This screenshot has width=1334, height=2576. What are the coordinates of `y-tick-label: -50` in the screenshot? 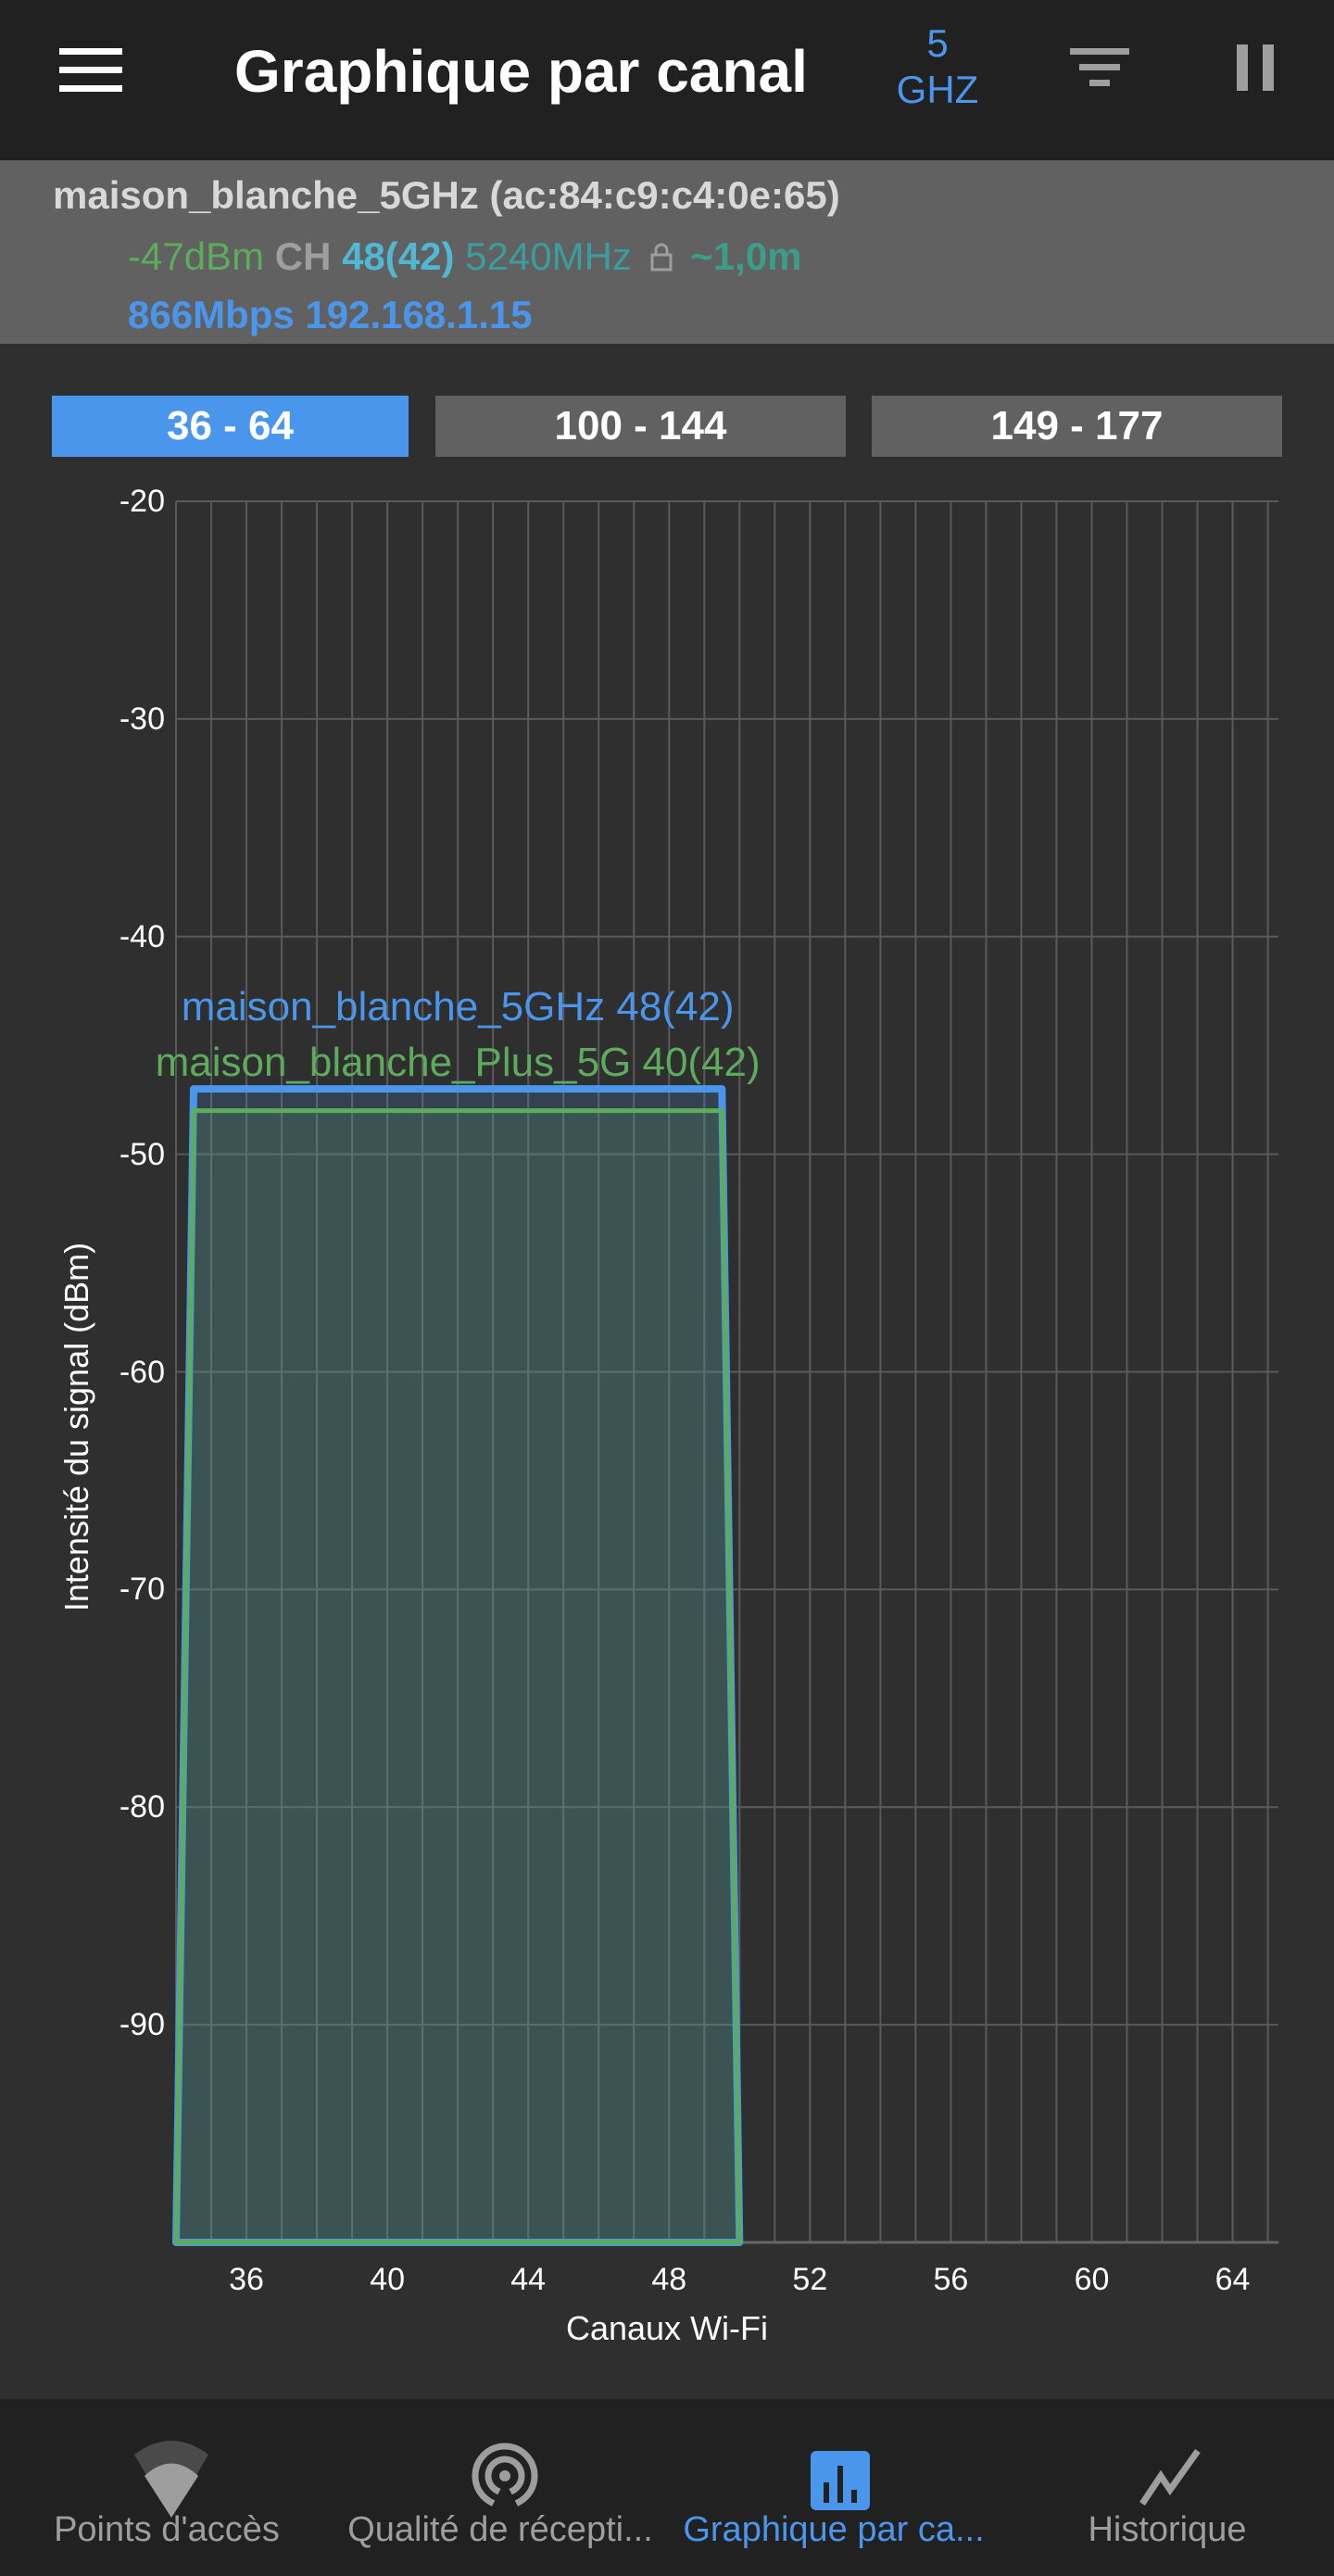 It's located at (142, 1154).